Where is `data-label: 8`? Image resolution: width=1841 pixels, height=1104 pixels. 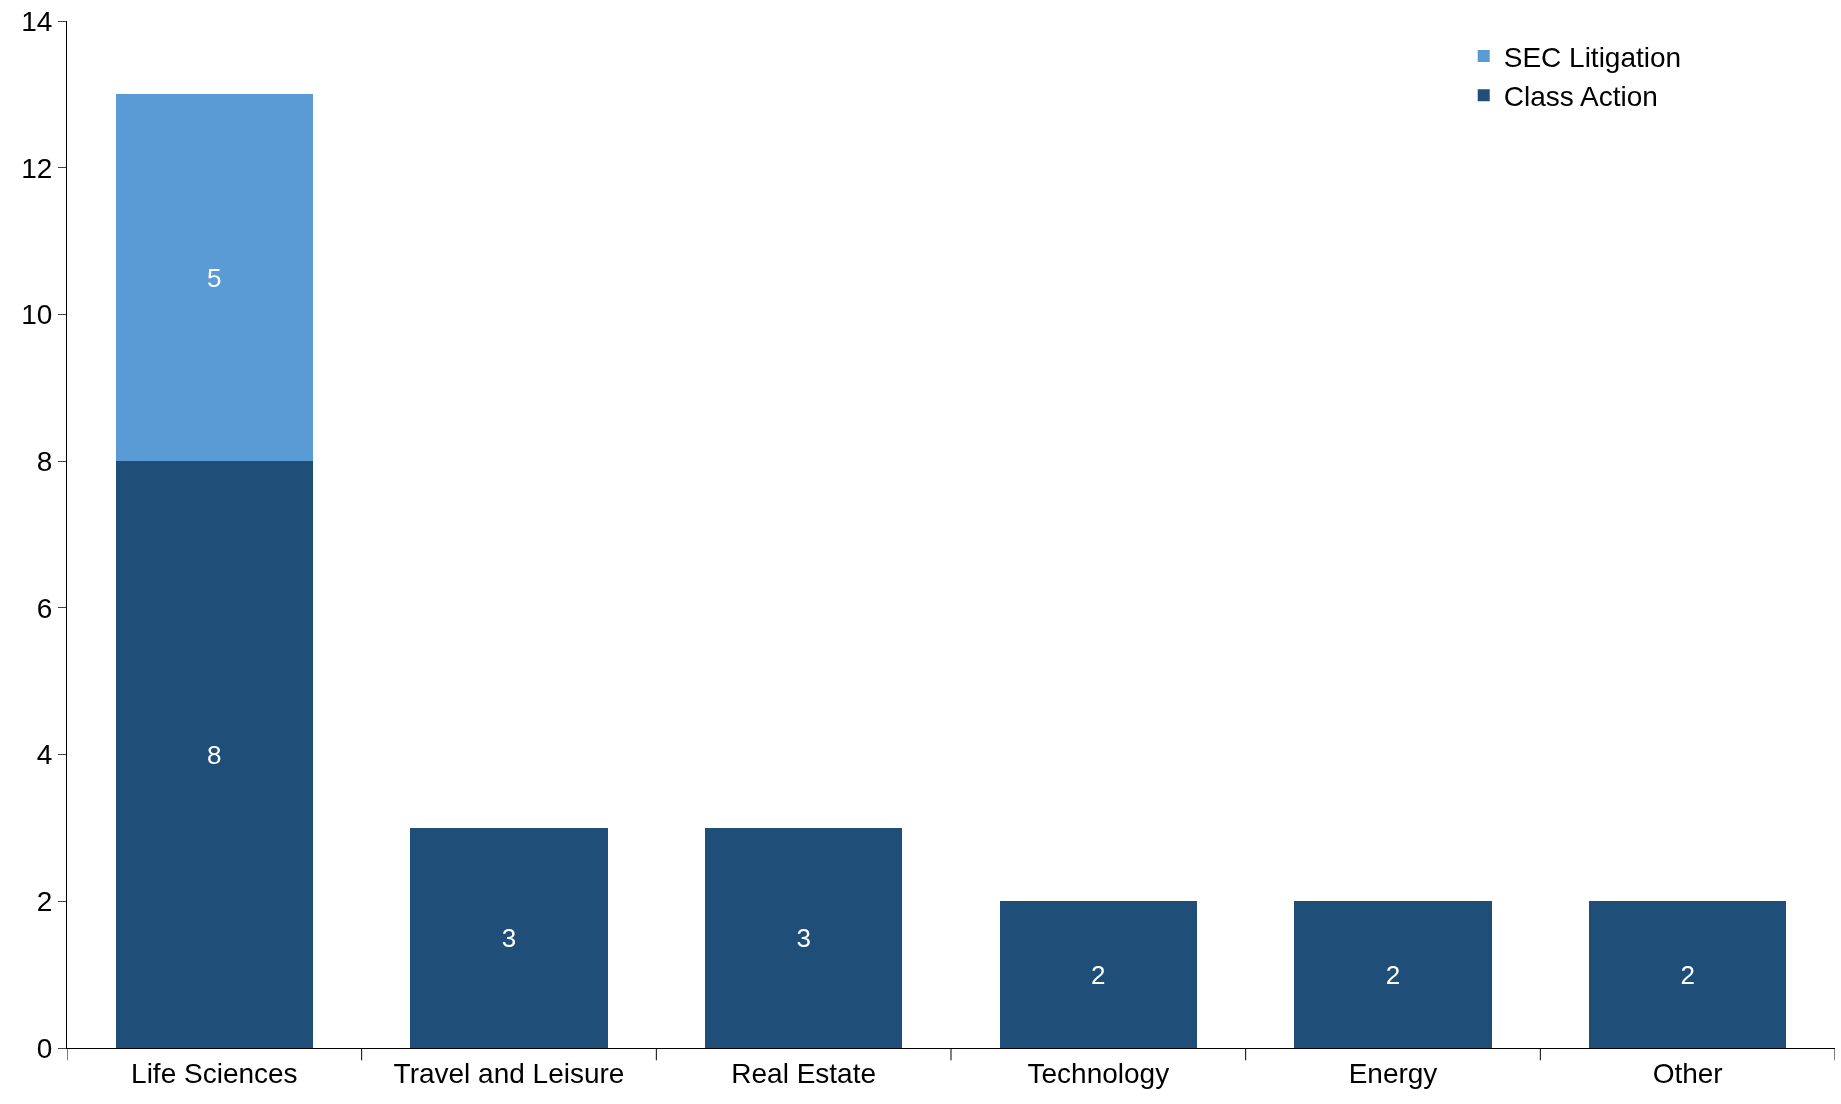
data-label: 8 is located at coordinates (214, 754).